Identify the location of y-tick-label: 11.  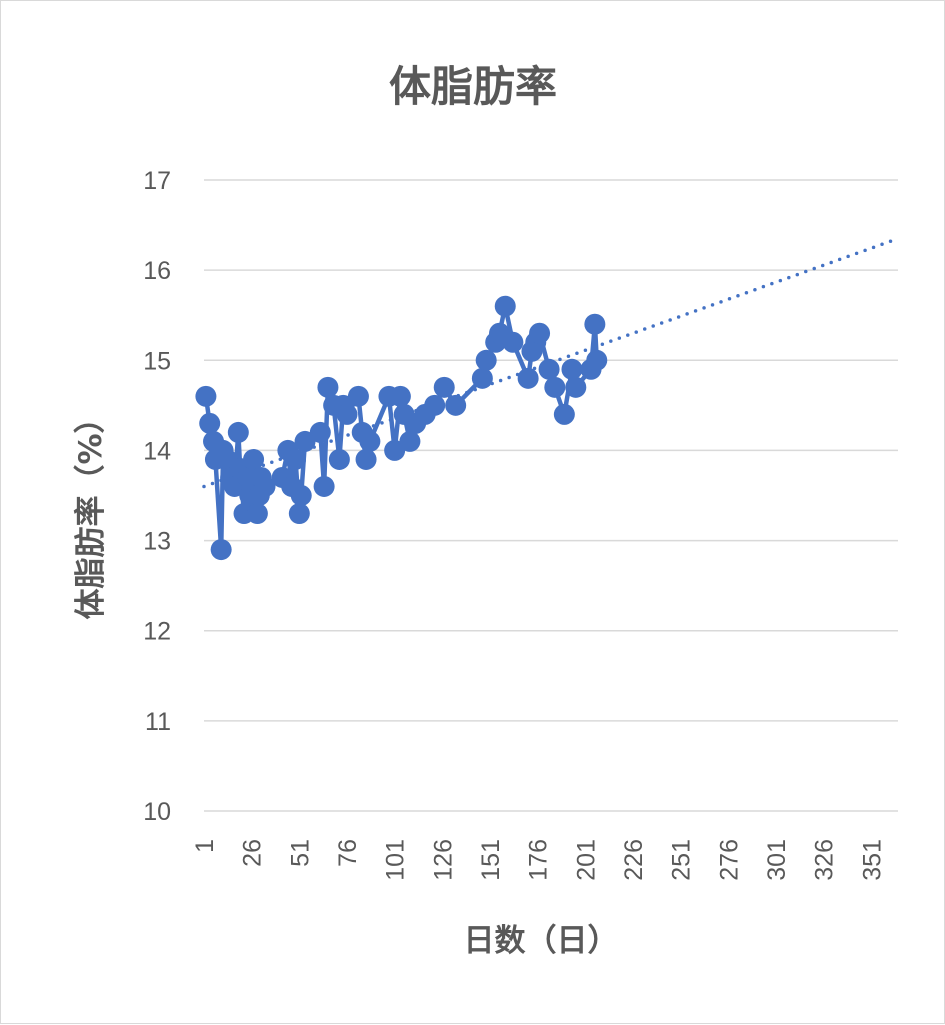
(158, 722).